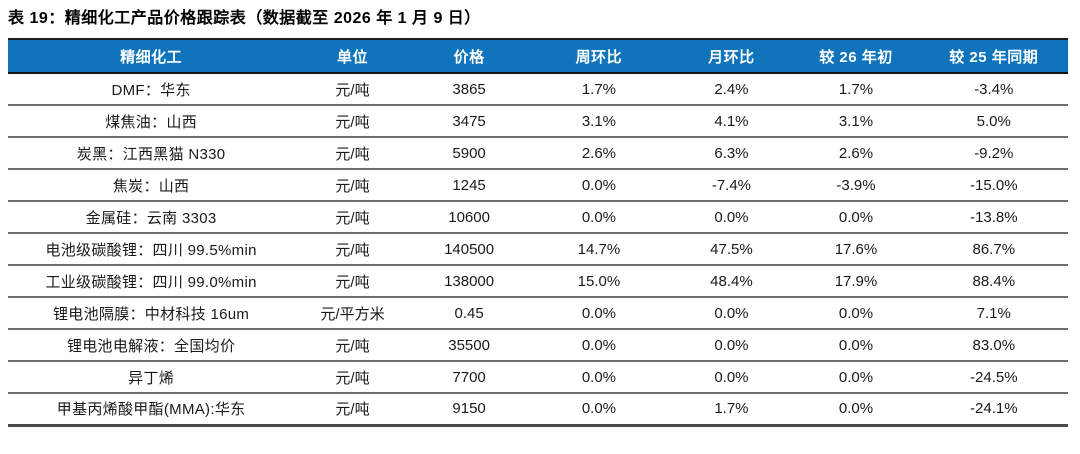  Describe the element at coordinates (599, 56) in the screenshot. I see `column-header-wow: 周环比` at that location.